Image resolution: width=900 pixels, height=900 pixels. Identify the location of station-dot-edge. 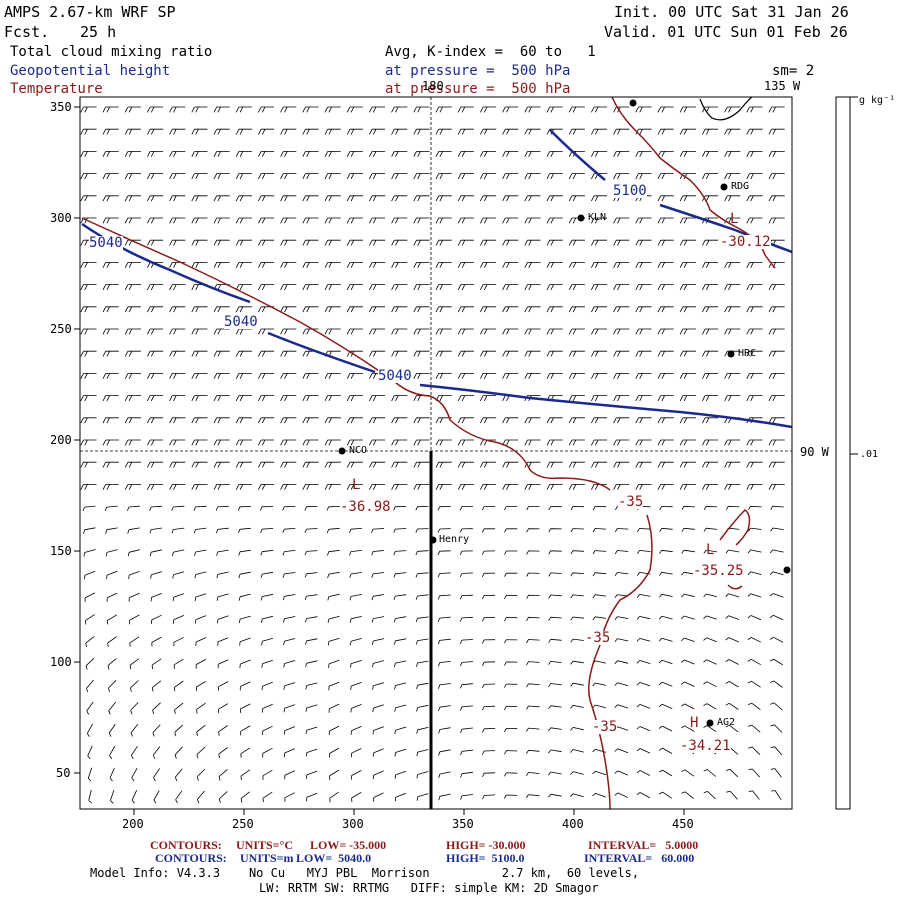
(787, 570).